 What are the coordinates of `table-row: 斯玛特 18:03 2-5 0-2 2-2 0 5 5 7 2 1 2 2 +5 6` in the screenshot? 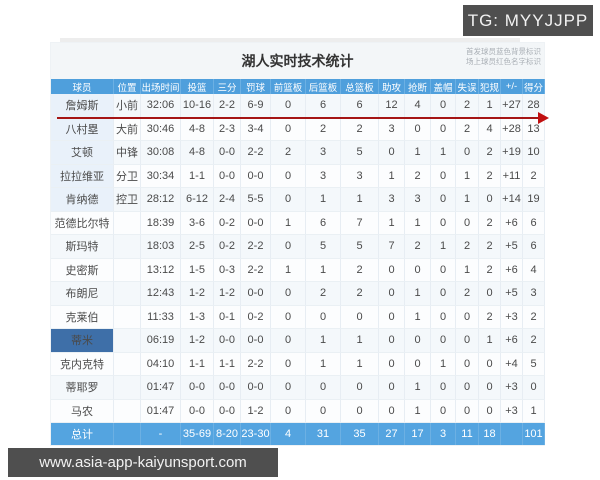 It's located at (298, 247).